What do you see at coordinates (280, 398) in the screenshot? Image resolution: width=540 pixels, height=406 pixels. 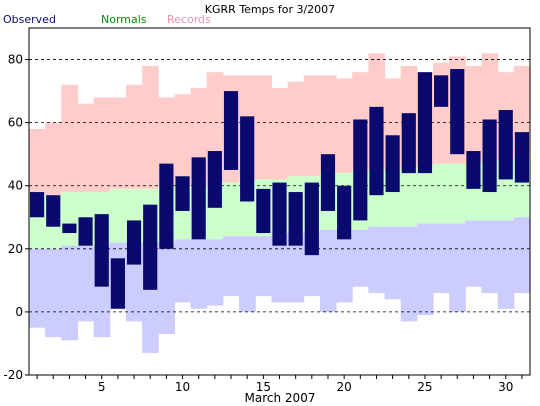 I see `x-axis-label: March 2007` at bounding box center [280, 398].